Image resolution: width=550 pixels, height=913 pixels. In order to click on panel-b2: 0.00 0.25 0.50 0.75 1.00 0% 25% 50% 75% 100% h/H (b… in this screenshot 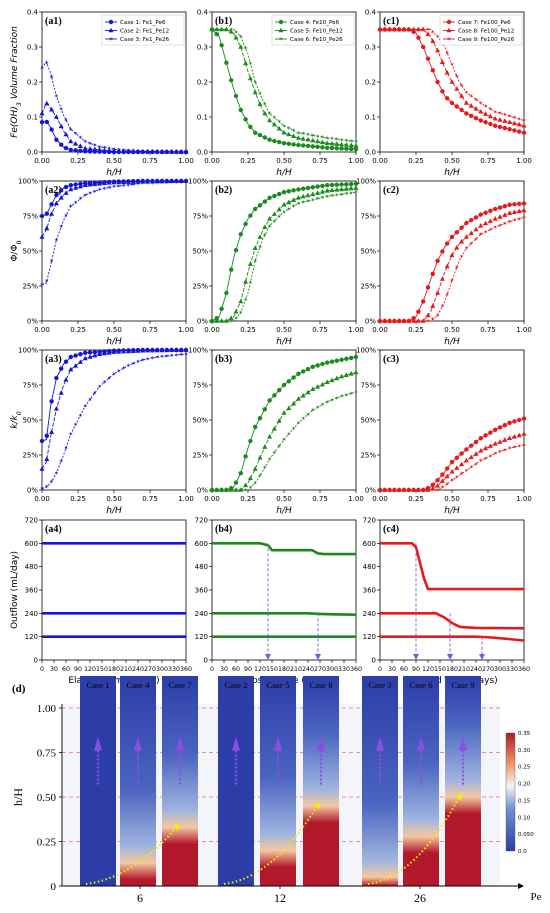, I will do `click(276, 263)`.